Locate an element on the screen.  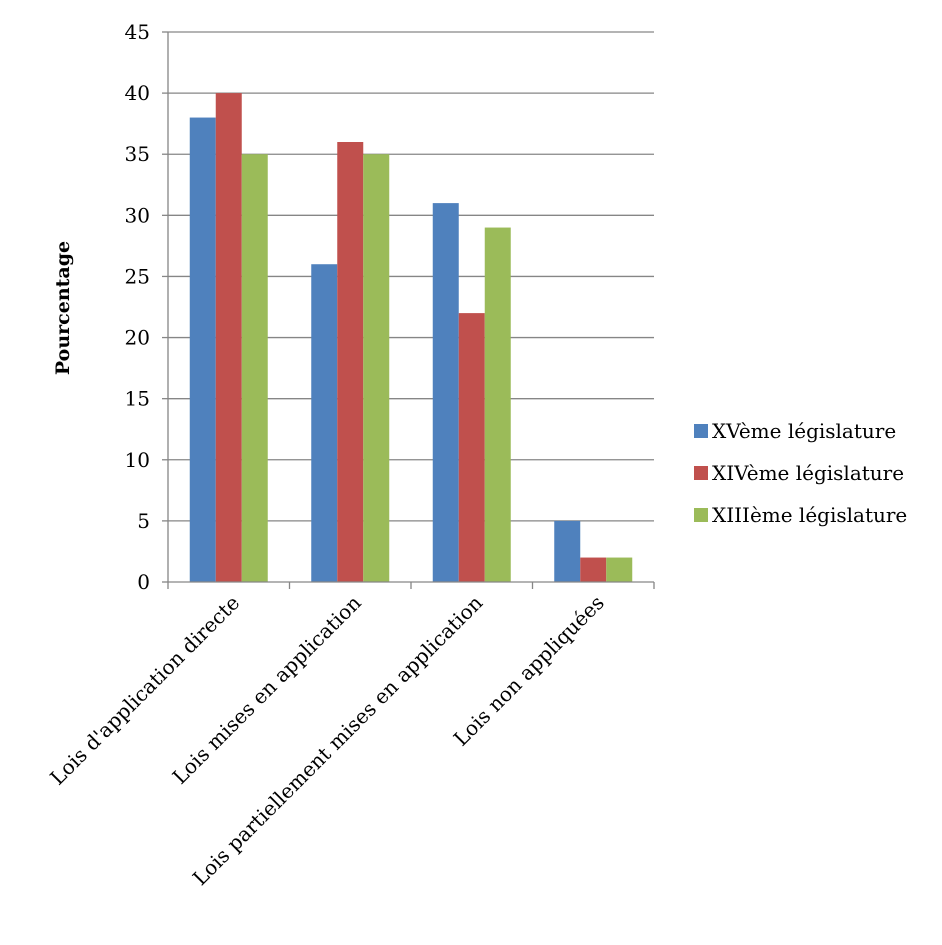
y-tick-label: 20 is located at coordinates (137, 338).